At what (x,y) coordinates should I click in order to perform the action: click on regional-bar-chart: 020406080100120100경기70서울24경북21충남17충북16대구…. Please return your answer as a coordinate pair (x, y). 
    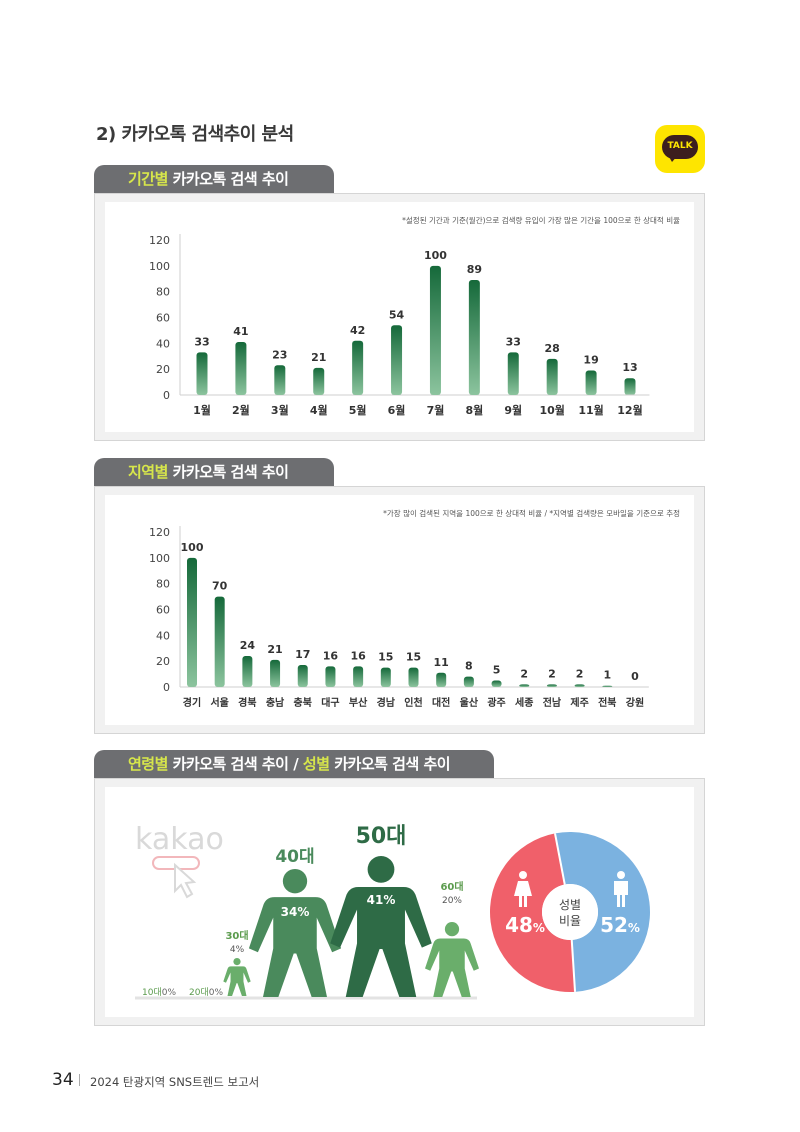
    Looking at the image, I should click on (399, 617).